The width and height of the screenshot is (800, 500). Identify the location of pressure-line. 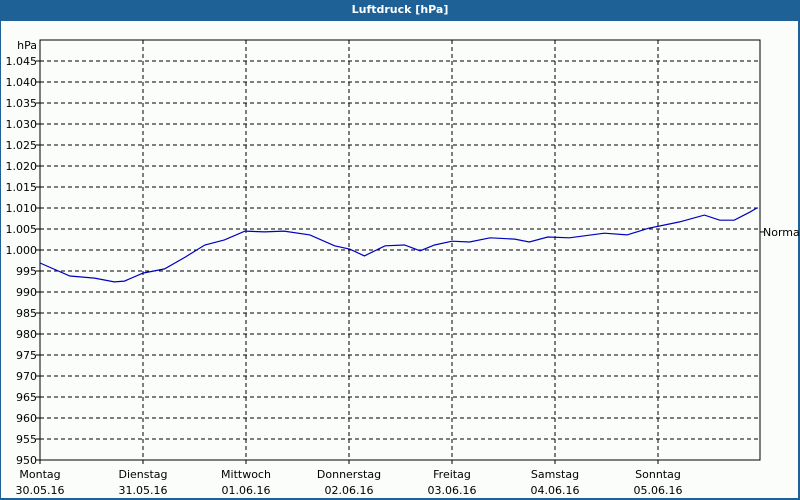
(398, 245).